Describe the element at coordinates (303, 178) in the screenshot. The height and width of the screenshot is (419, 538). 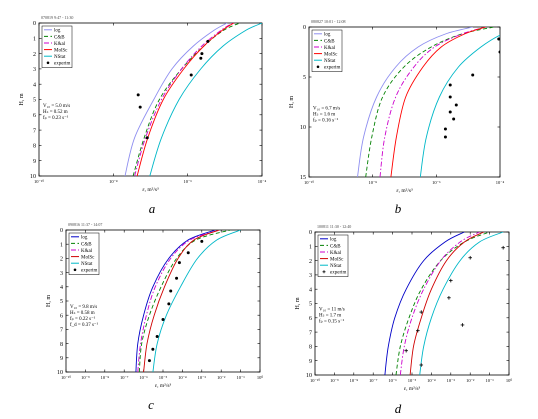
I see `y-tick-label: 15` at that location.